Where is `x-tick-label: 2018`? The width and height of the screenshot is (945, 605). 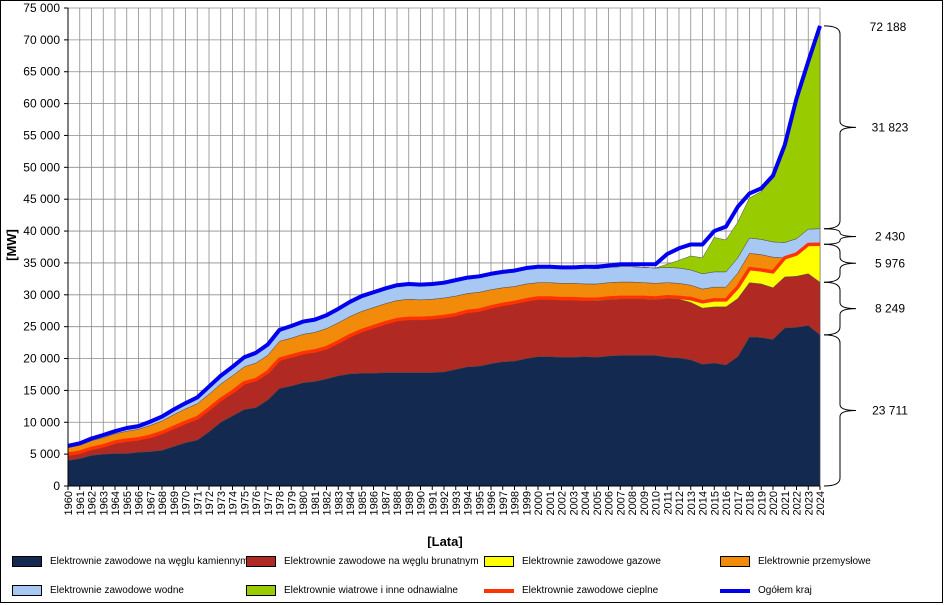 x-tick-label: 2018 is located at coordinates (751, 503).